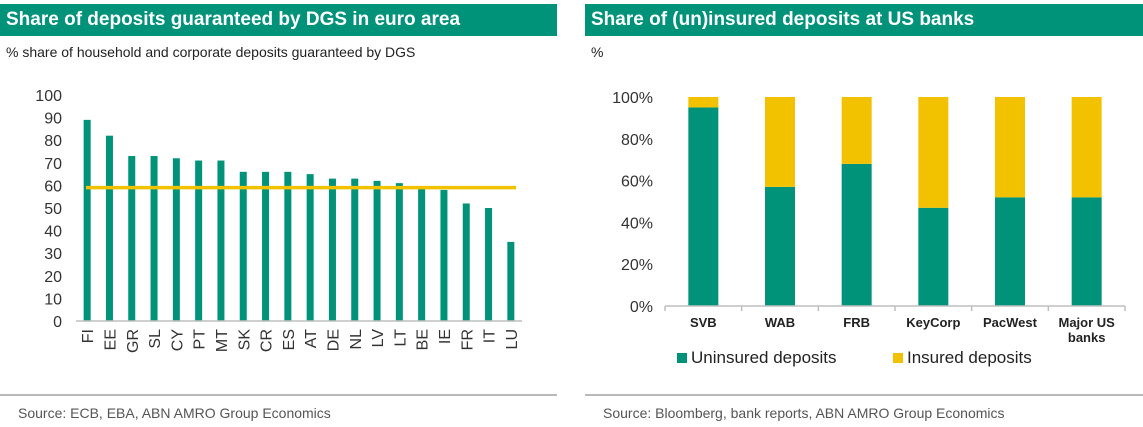 The width and height of the screenshot is (1143, 427). Describe the element at coordinates (969, 357) in the screenshot. I see `legend-label: Insured deposits` at that location.